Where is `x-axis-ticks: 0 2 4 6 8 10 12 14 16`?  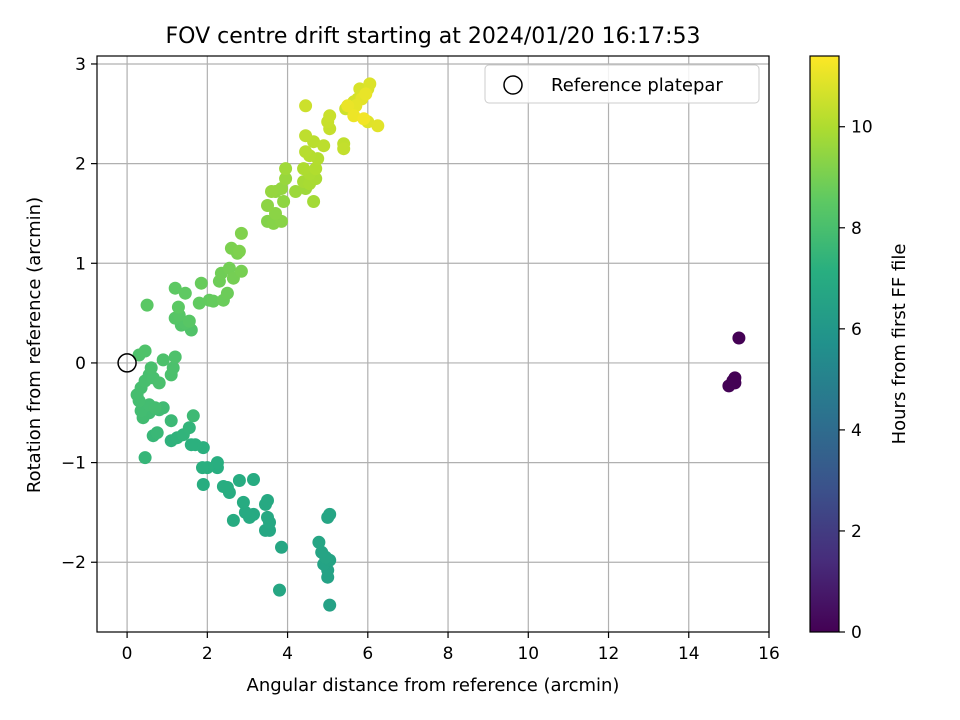 x-axis-ticks: 0 2 4 6 8 10 12 14 16 is located at coordinates (451, 648).